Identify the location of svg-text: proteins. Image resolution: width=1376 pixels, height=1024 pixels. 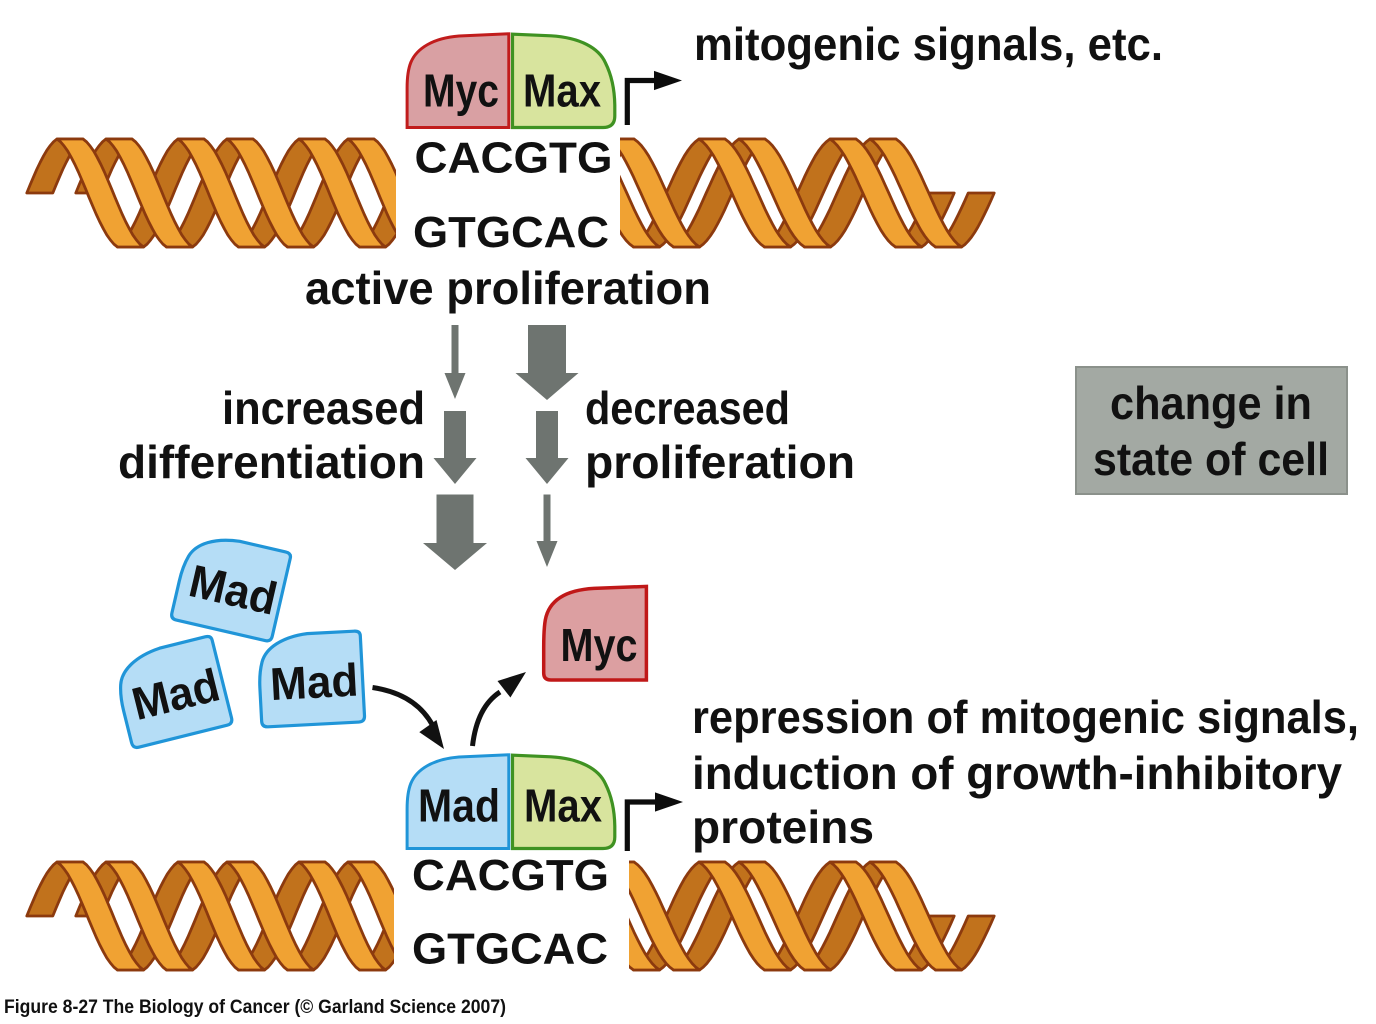
(783, 827).